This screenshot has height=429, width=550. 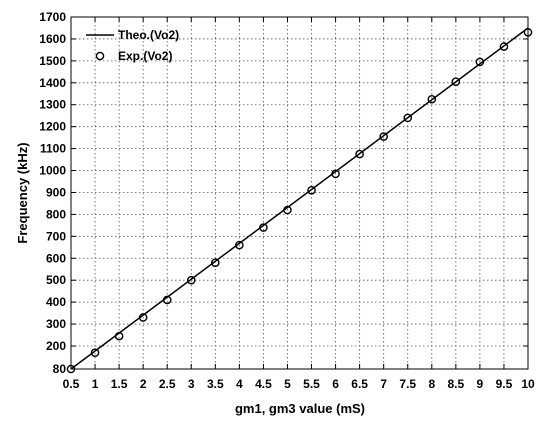 What do you see at coordinates (56, 214) in the screenshot?
I see `y-tick-label: 800` at bounding box center [56, 214].